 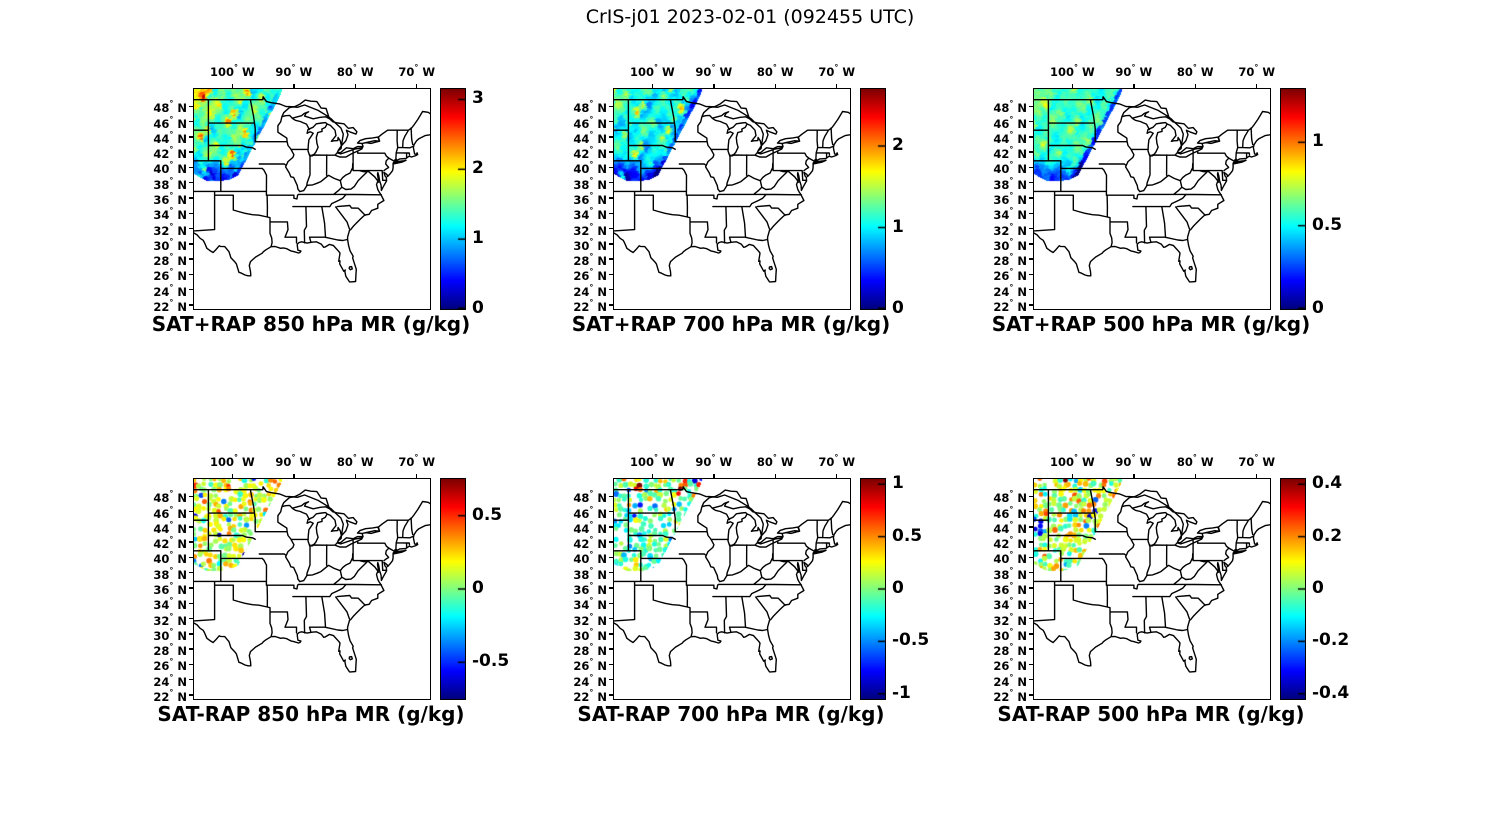 What do you see at coordinates (491, 661) in the screenshot?
I see `colorbar-tick-label: -0.5` at bounding box center [491, 661].